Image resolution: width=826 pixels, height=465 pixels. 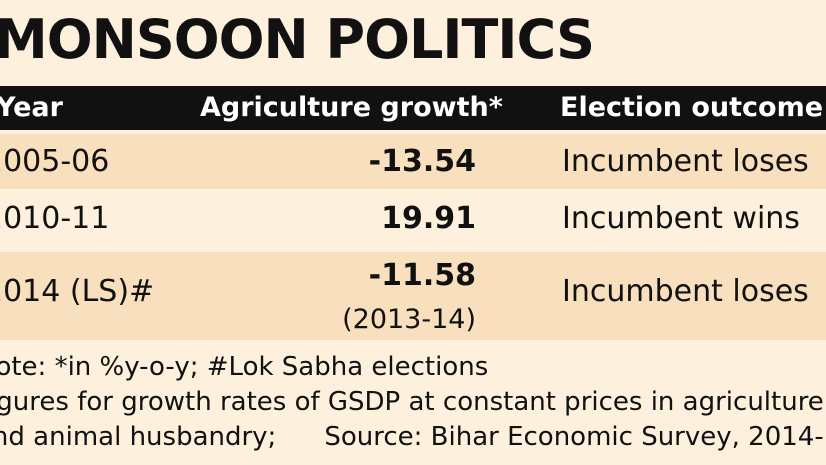 I want to click on year-cell: 2010-11, so click(x=55, y=218).